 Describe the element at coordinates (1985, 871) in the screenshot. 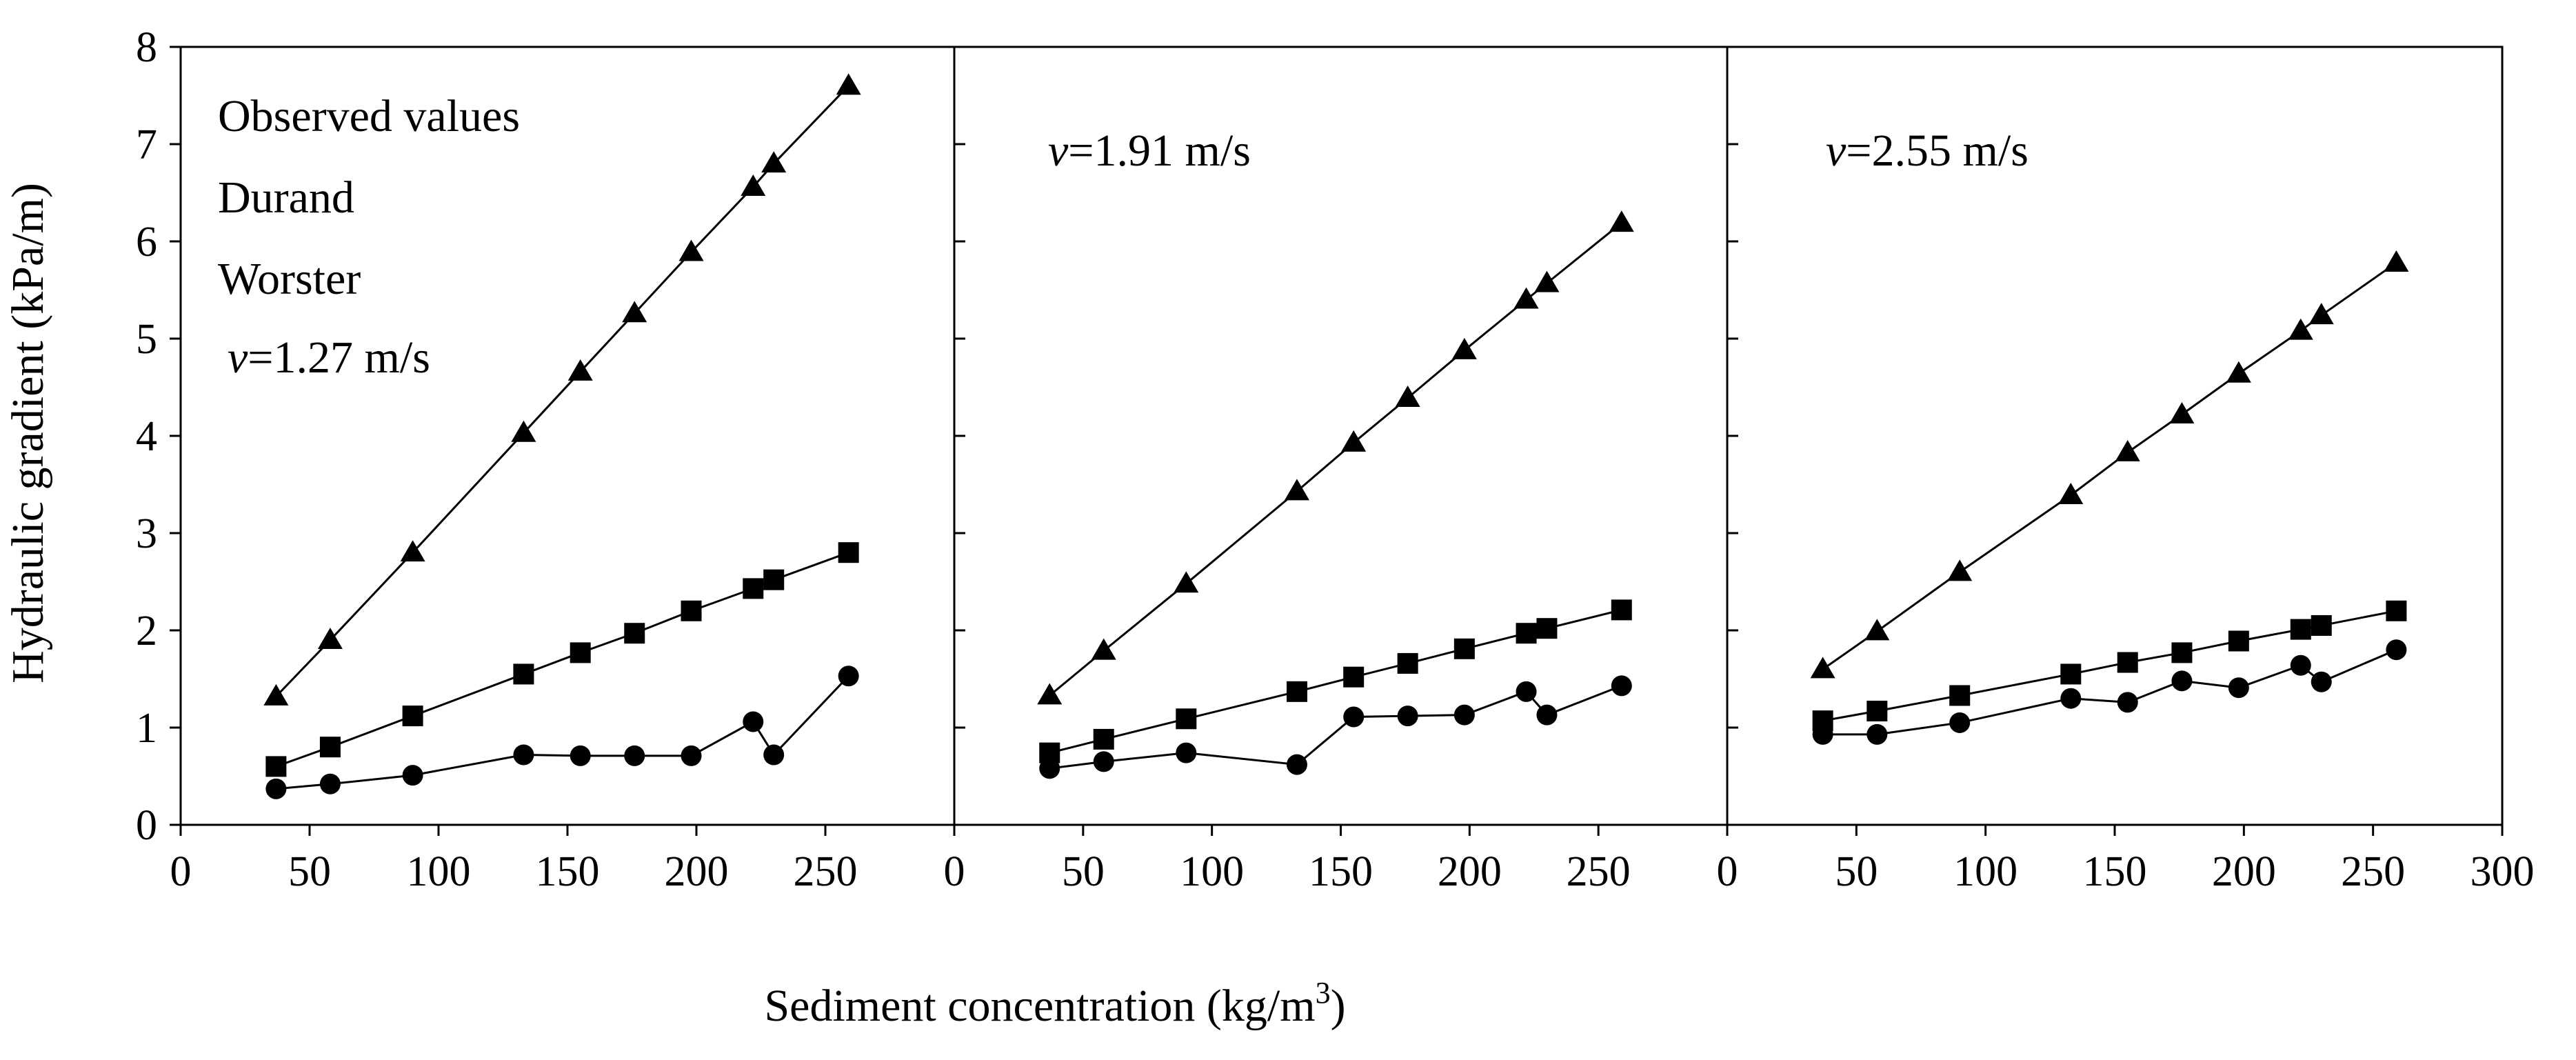

I see `panel-3-x-tick-label: 100` at that location.